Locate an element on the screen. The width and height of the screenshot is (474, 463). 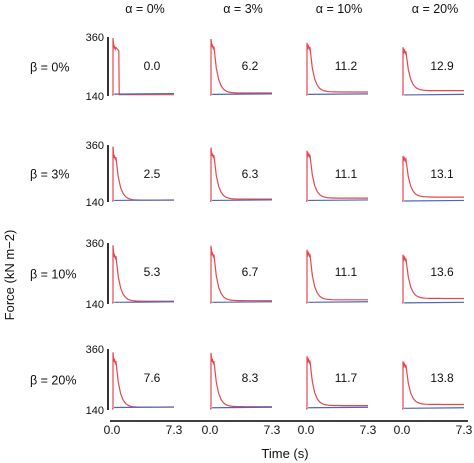
panel-3-2: 11.7 is located at coordinates (337, 383).